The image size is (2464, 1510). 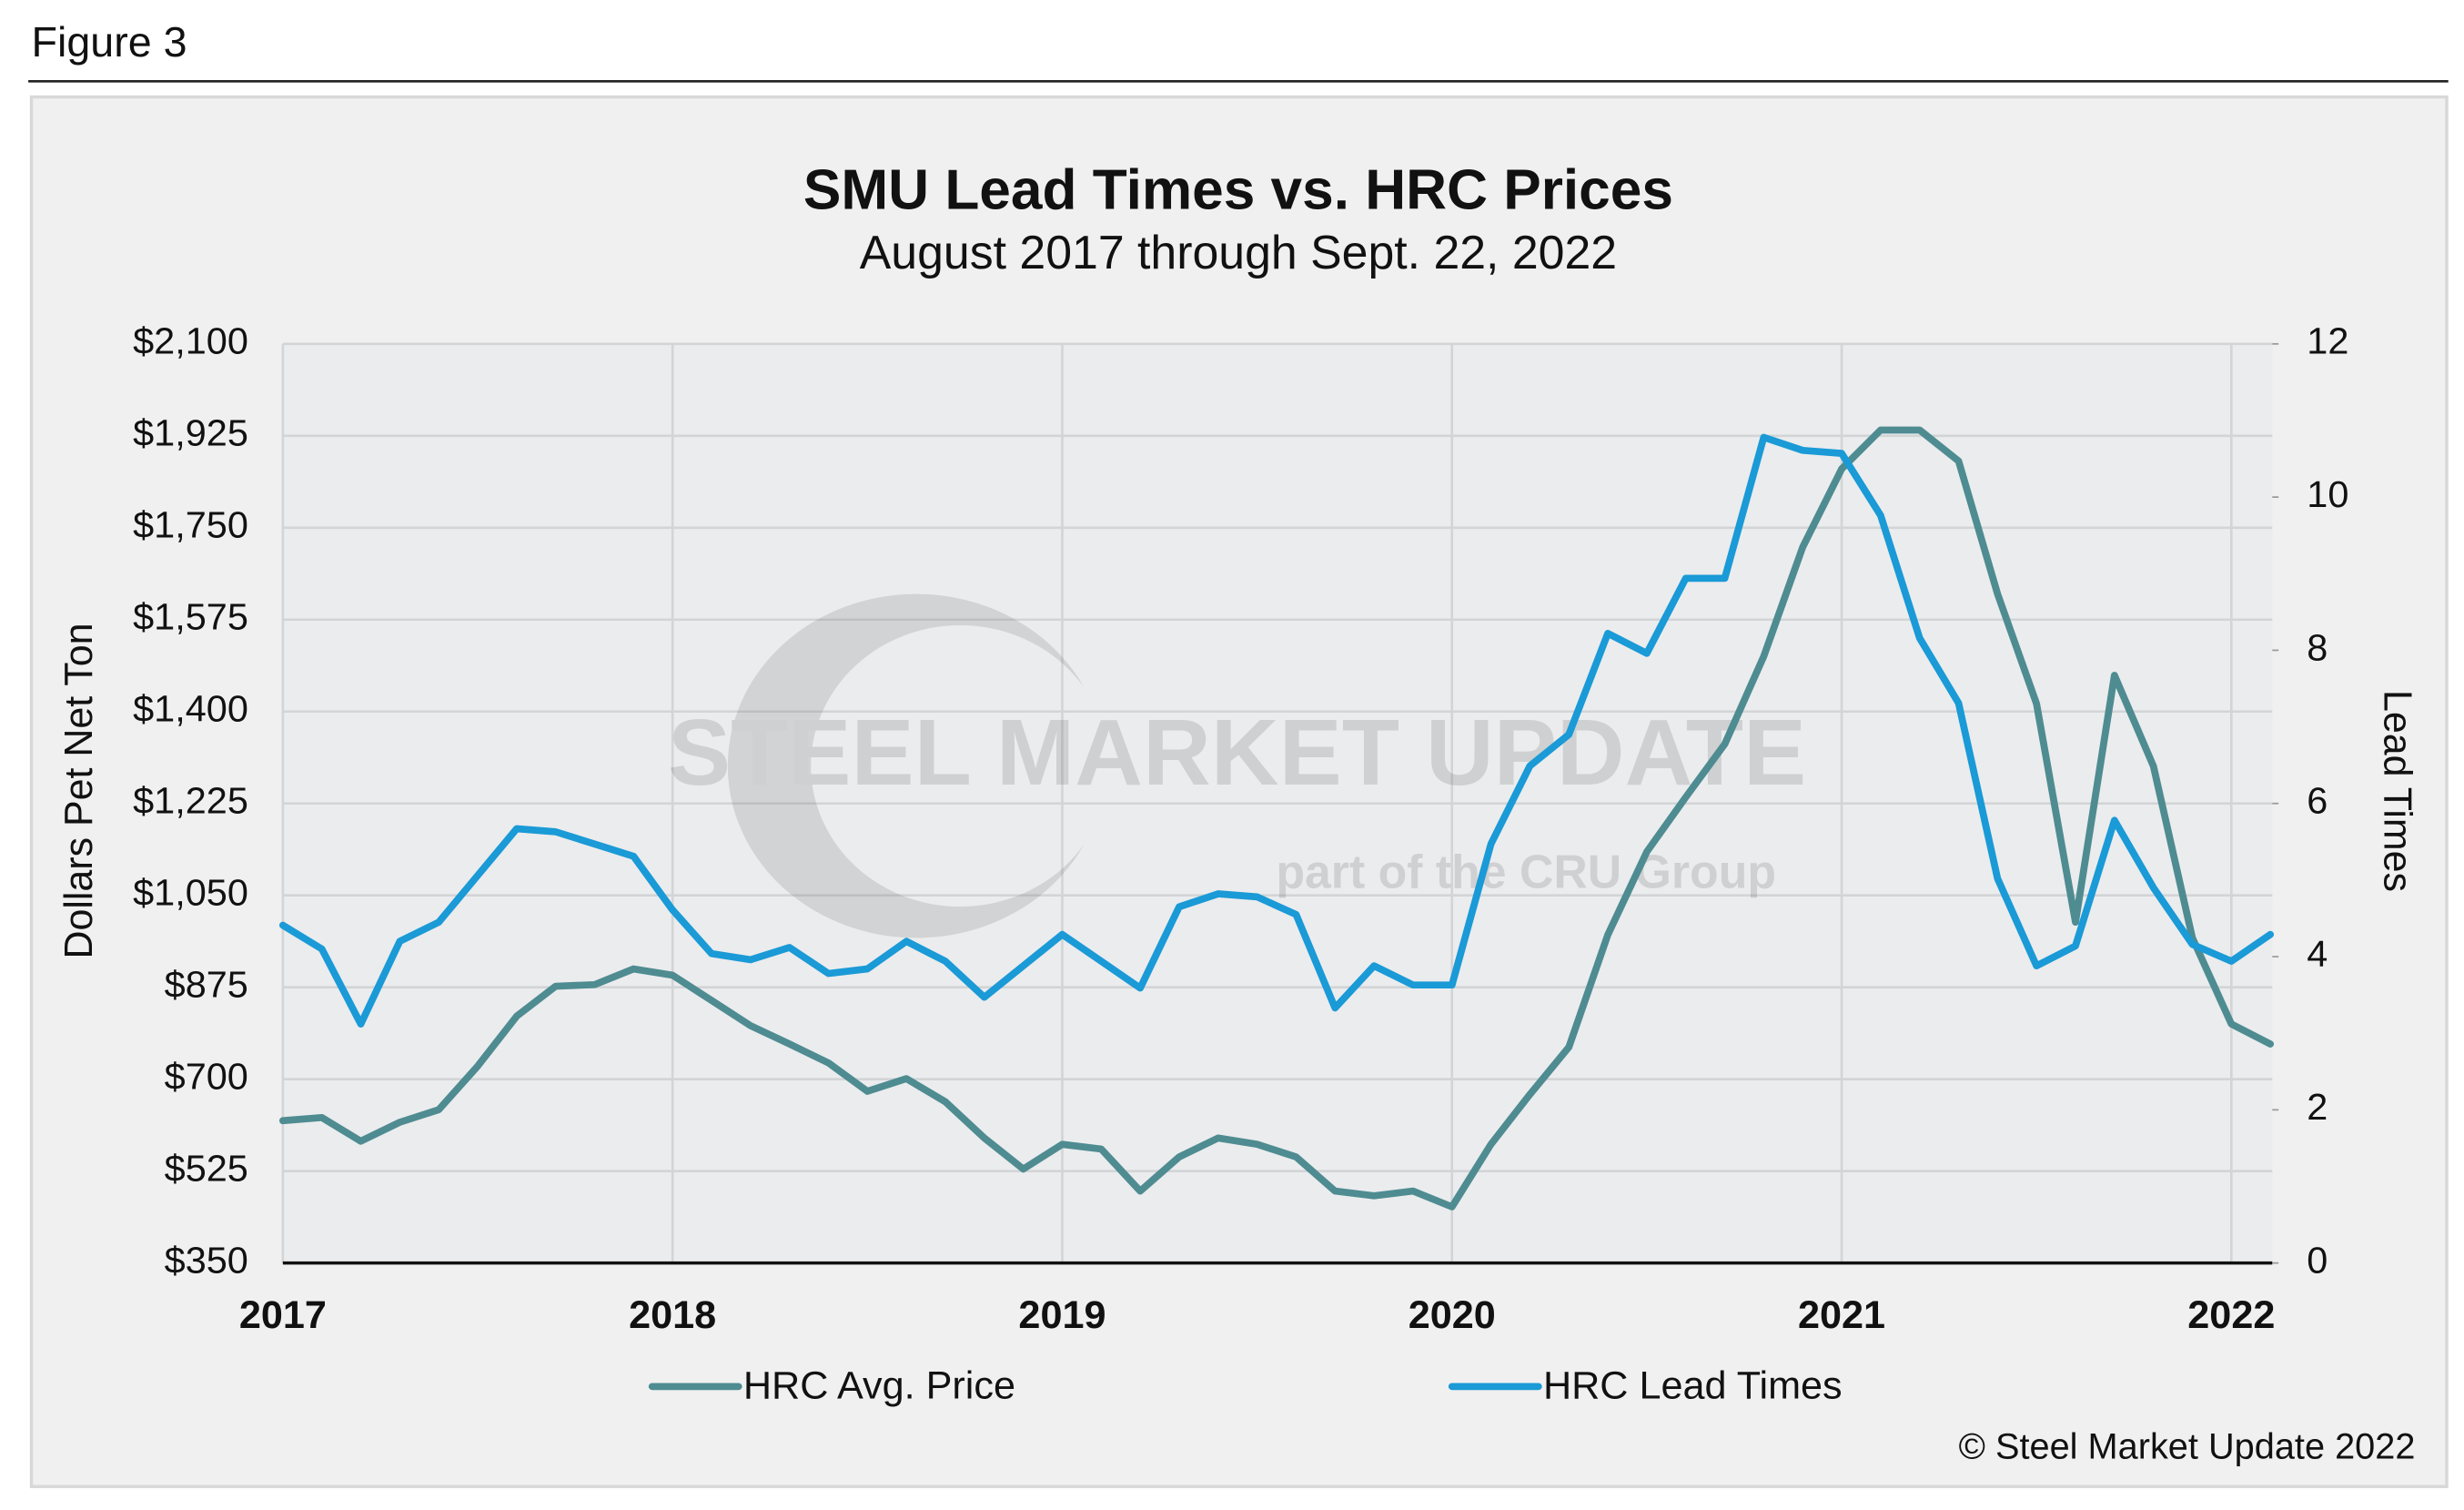 I want to click on source-note: © Steel Market Update 2022, so click(x=2187, y=1447).